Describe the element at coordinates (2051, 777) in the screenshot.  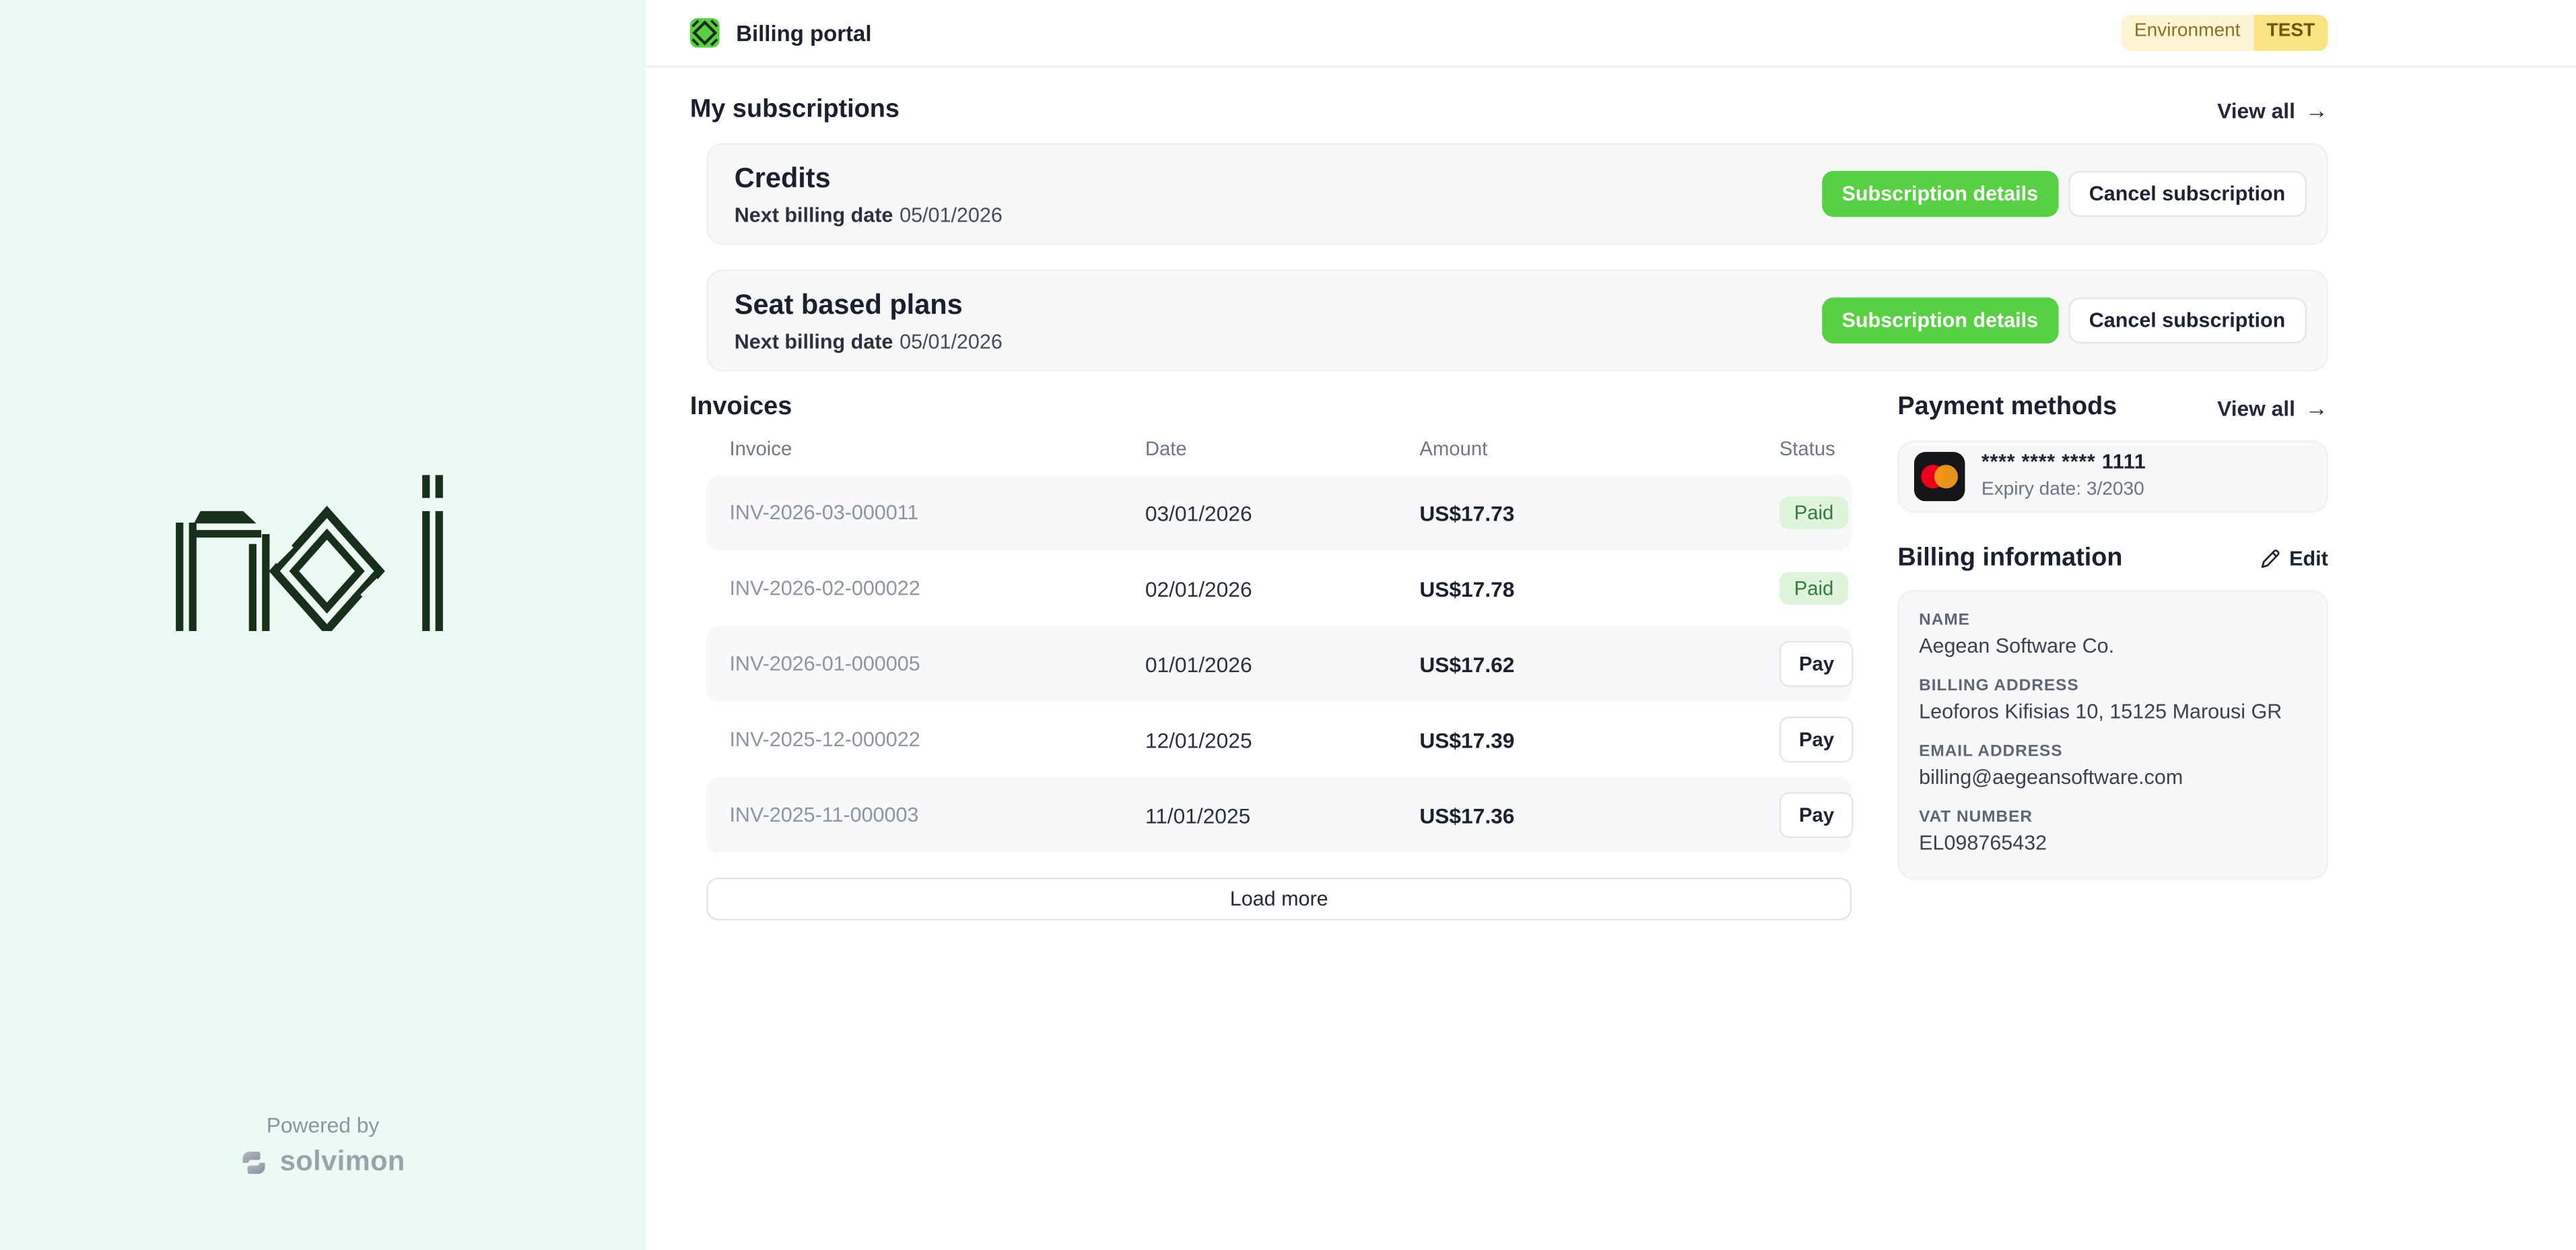
I see `field-value: billing@aegeansoftware.com` at that location.